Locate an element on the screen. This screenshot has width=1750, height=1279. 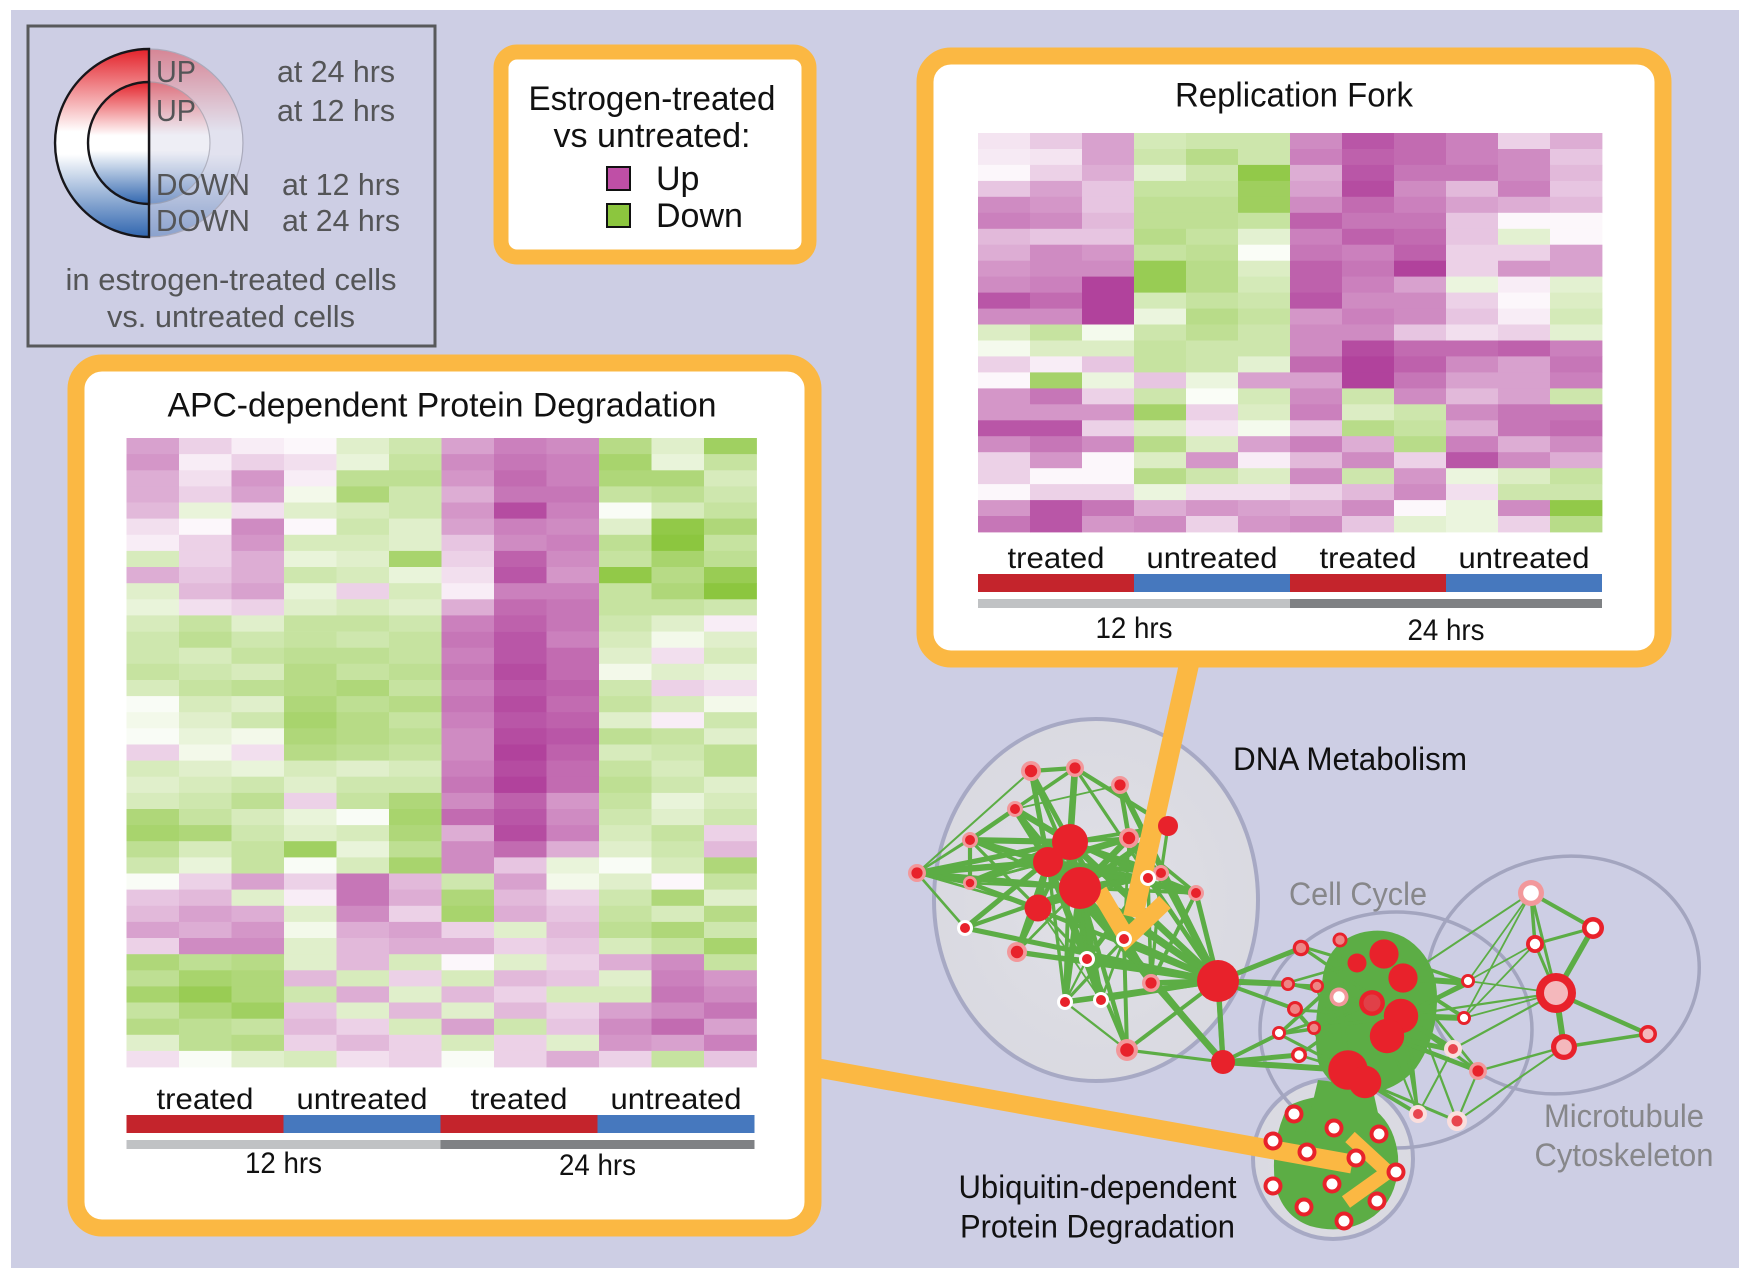
svg-text: Protein Degradation is located at coordinates (1097, 1227).